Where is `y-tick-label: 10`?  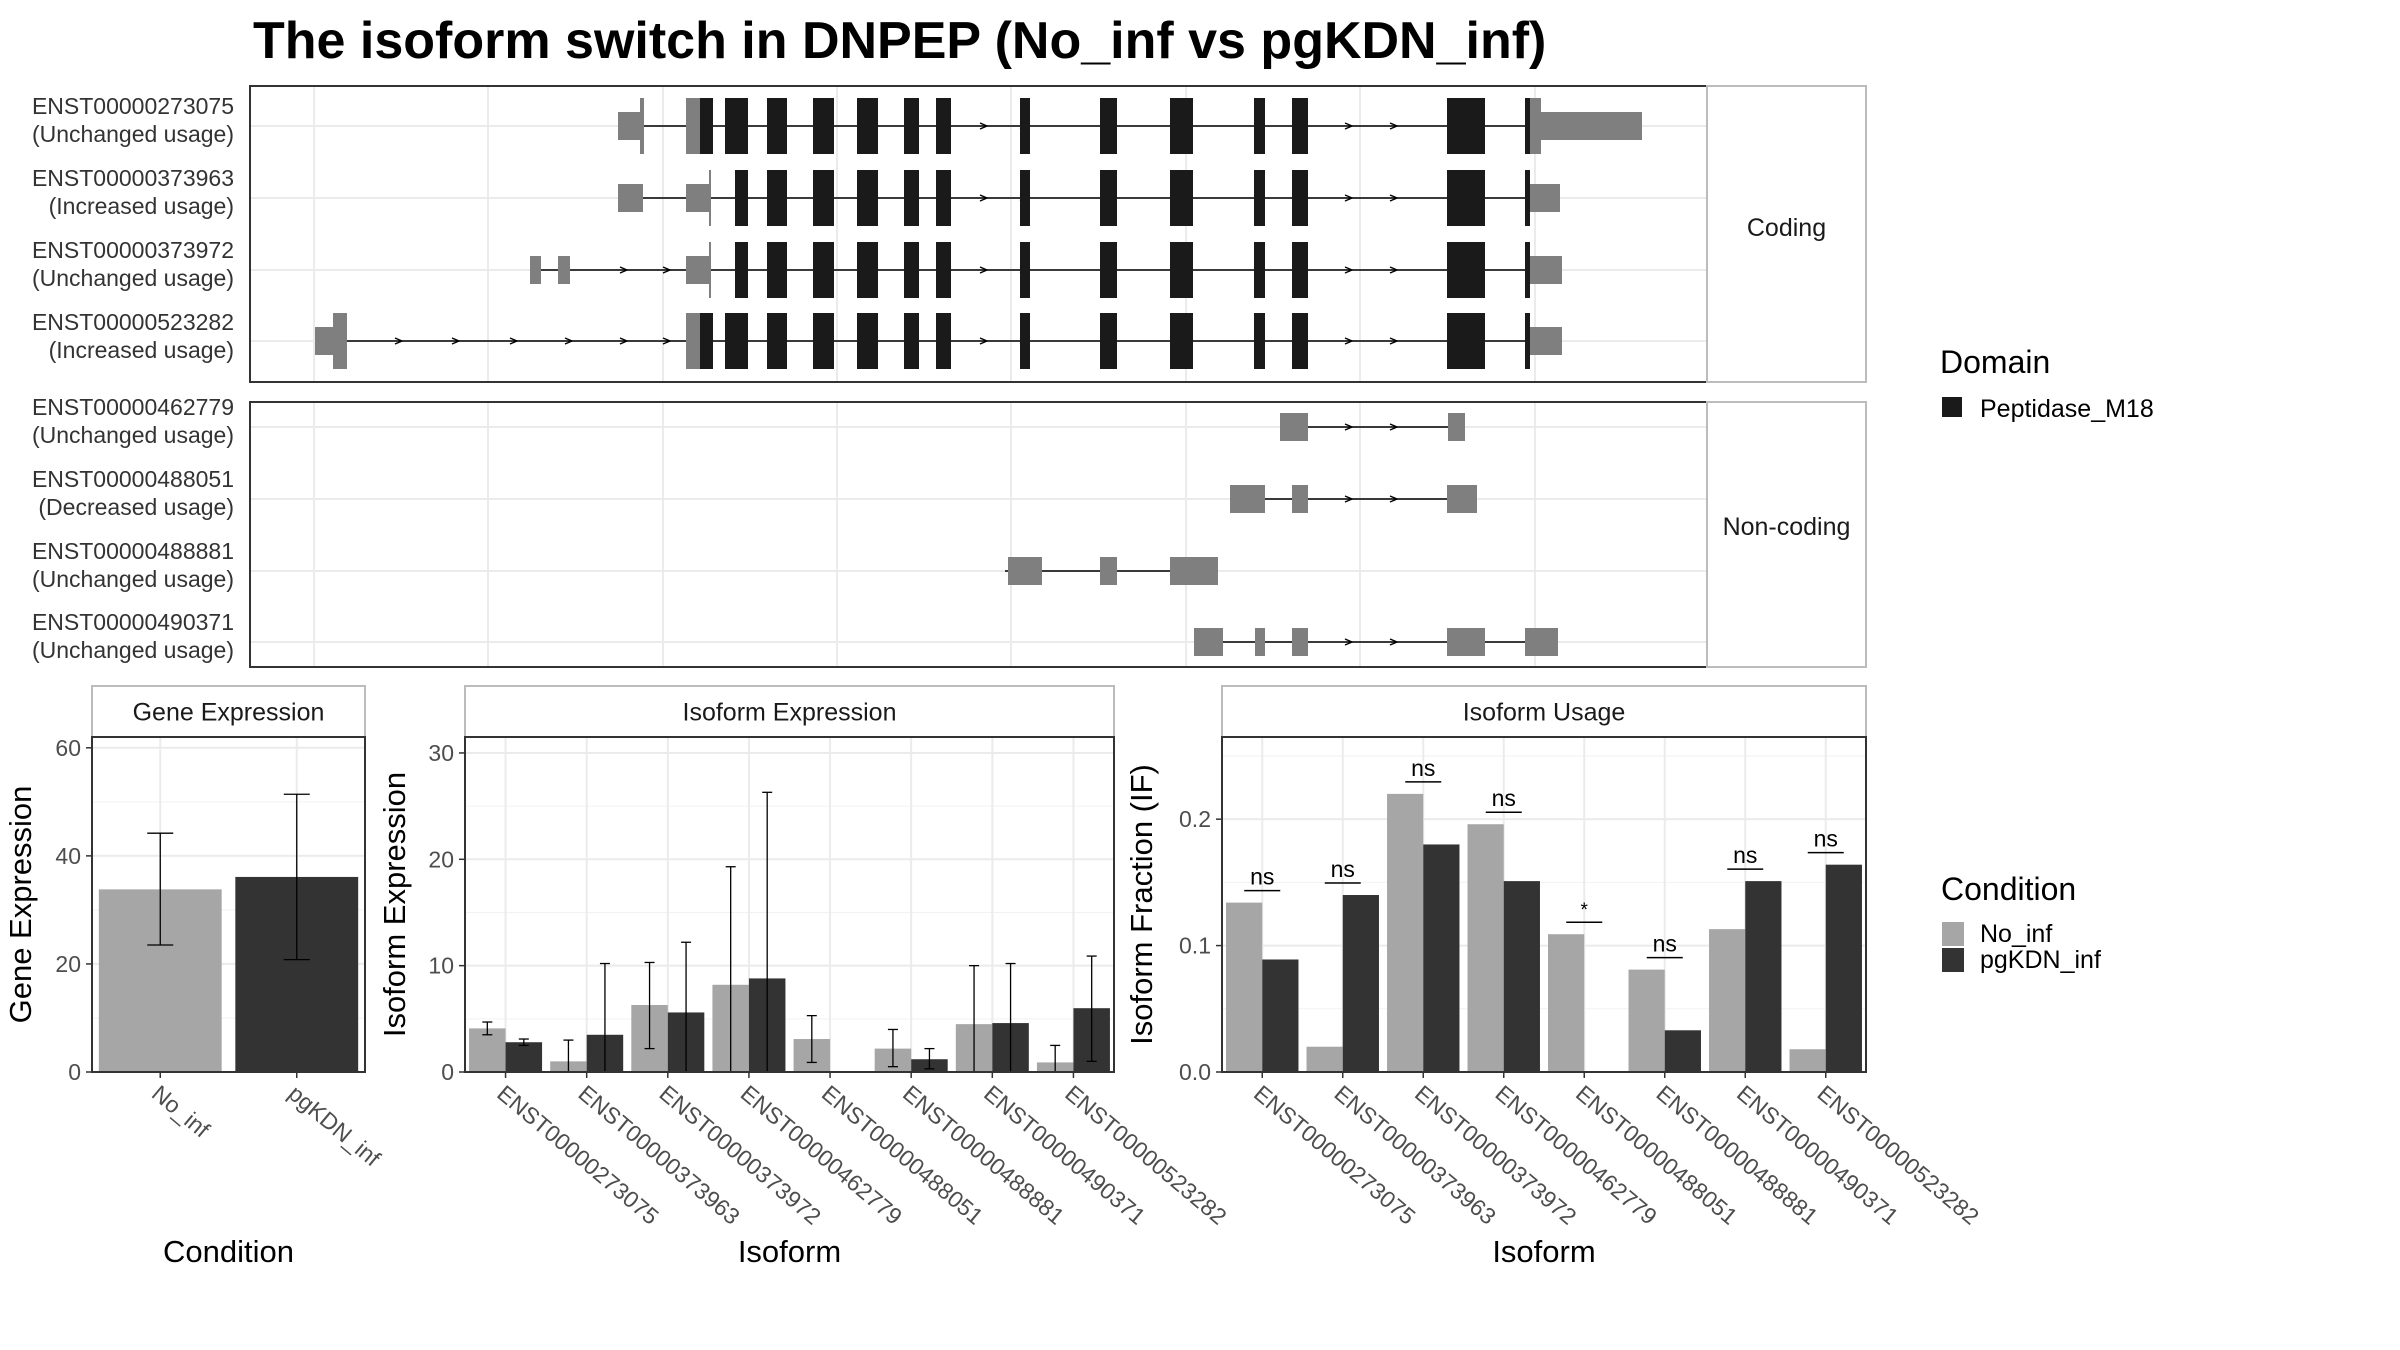 y-tick-label: 10 is located at coordinates (441, 966).